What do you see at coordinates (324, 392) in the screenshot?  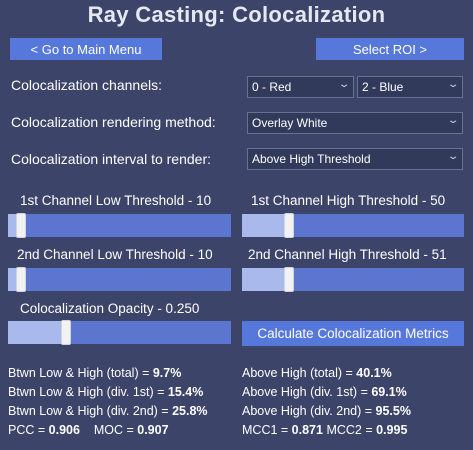 I see `stat-right-1: Above High (div. 1st) = 69.1%` at bounding box center [324, 392].